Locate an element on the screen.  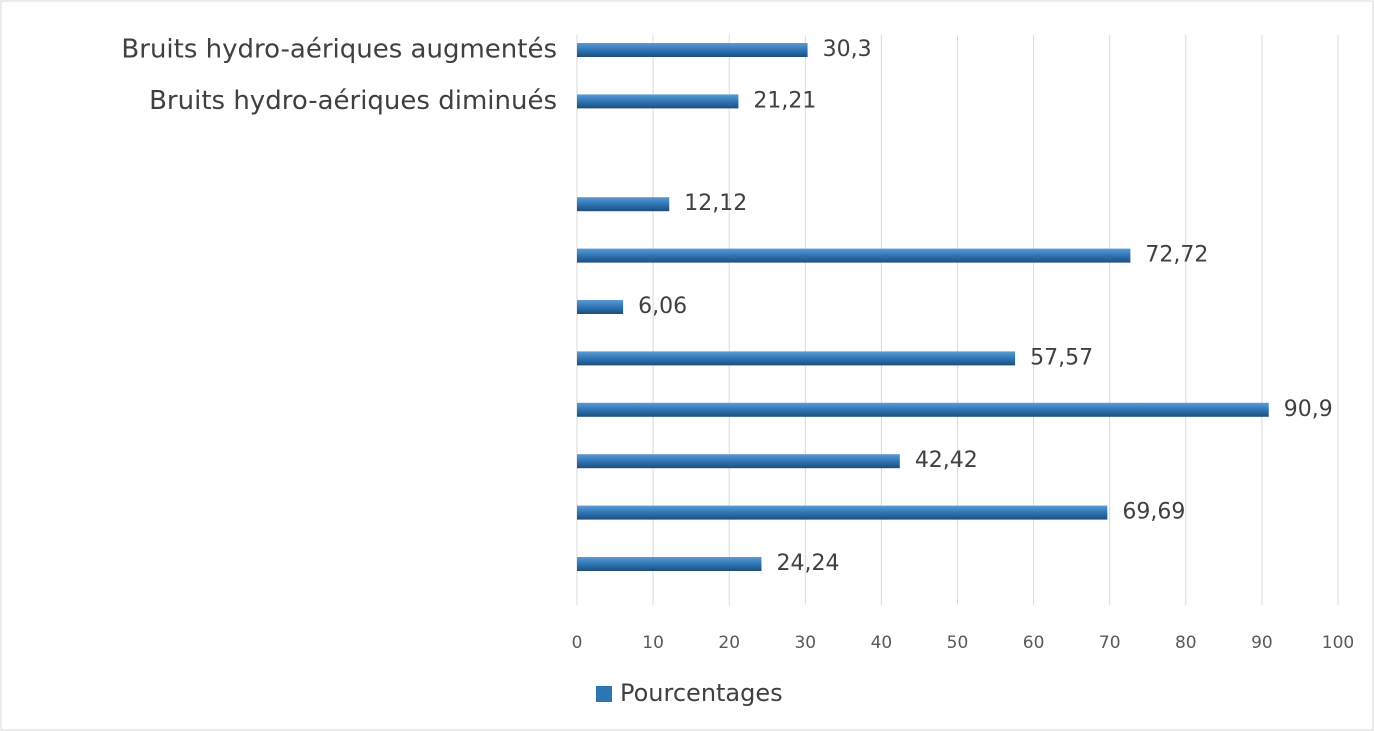
x-tick-label: 10 is located at coordinates (653, 643).